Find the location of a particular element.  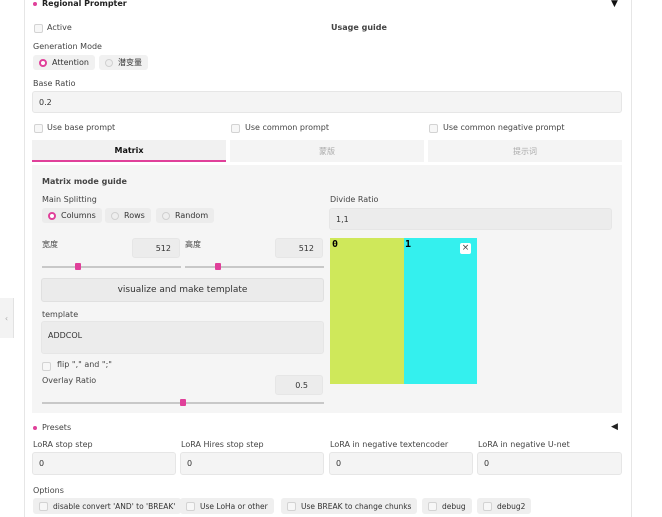

lora-hires-stop-step-label: LoRA Hires stop step is located at coordinates (222, 444).